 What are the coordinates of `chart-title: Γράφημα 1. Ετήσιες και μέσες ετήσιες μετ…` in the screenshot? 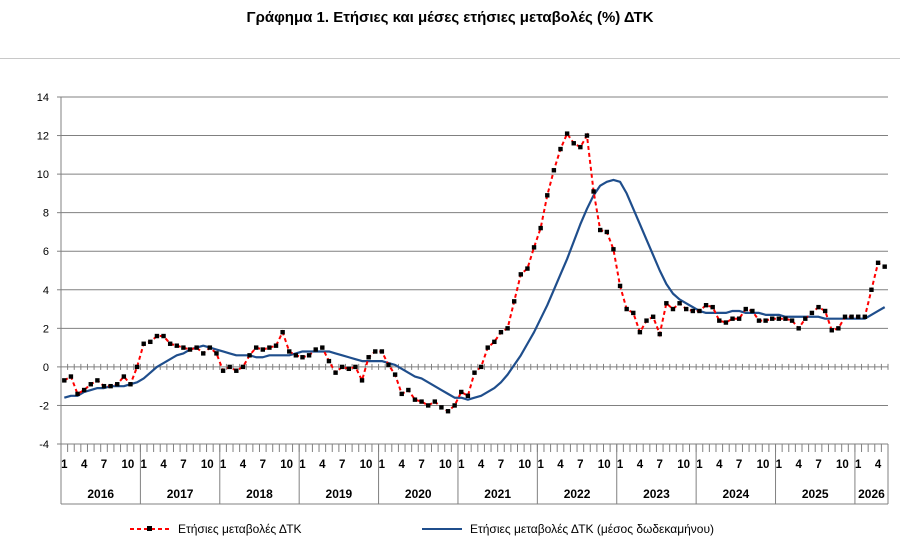 It's located at (450, 17).